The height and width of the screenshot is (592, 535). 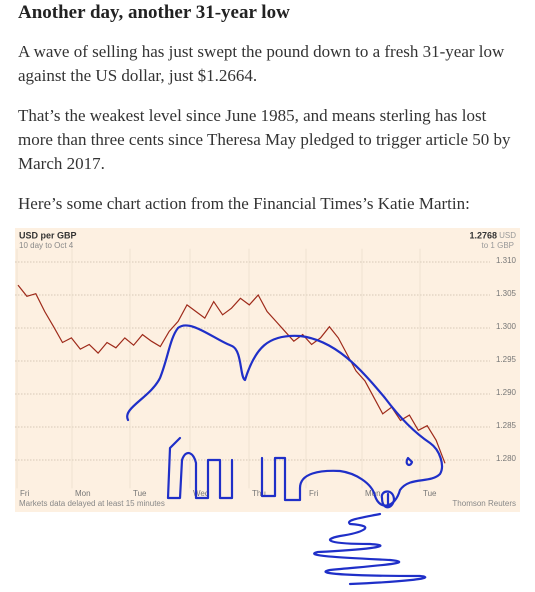 I want to click on y-tick-label: 1.300, so click(x=506, y=326).